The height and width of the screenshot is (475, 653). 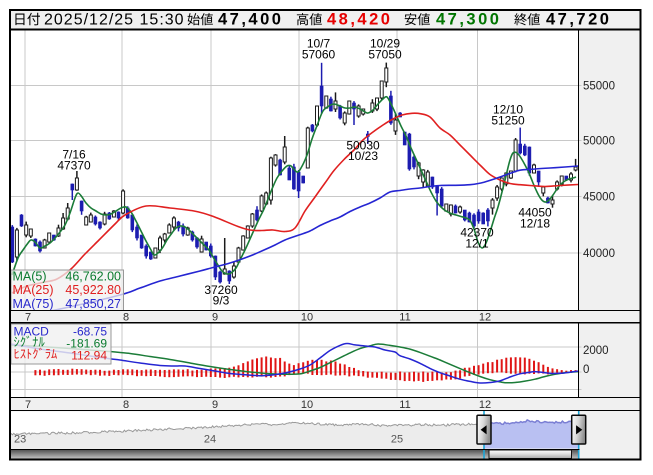 I want to click on svg-text: 44050, so click(x=535, y=213).